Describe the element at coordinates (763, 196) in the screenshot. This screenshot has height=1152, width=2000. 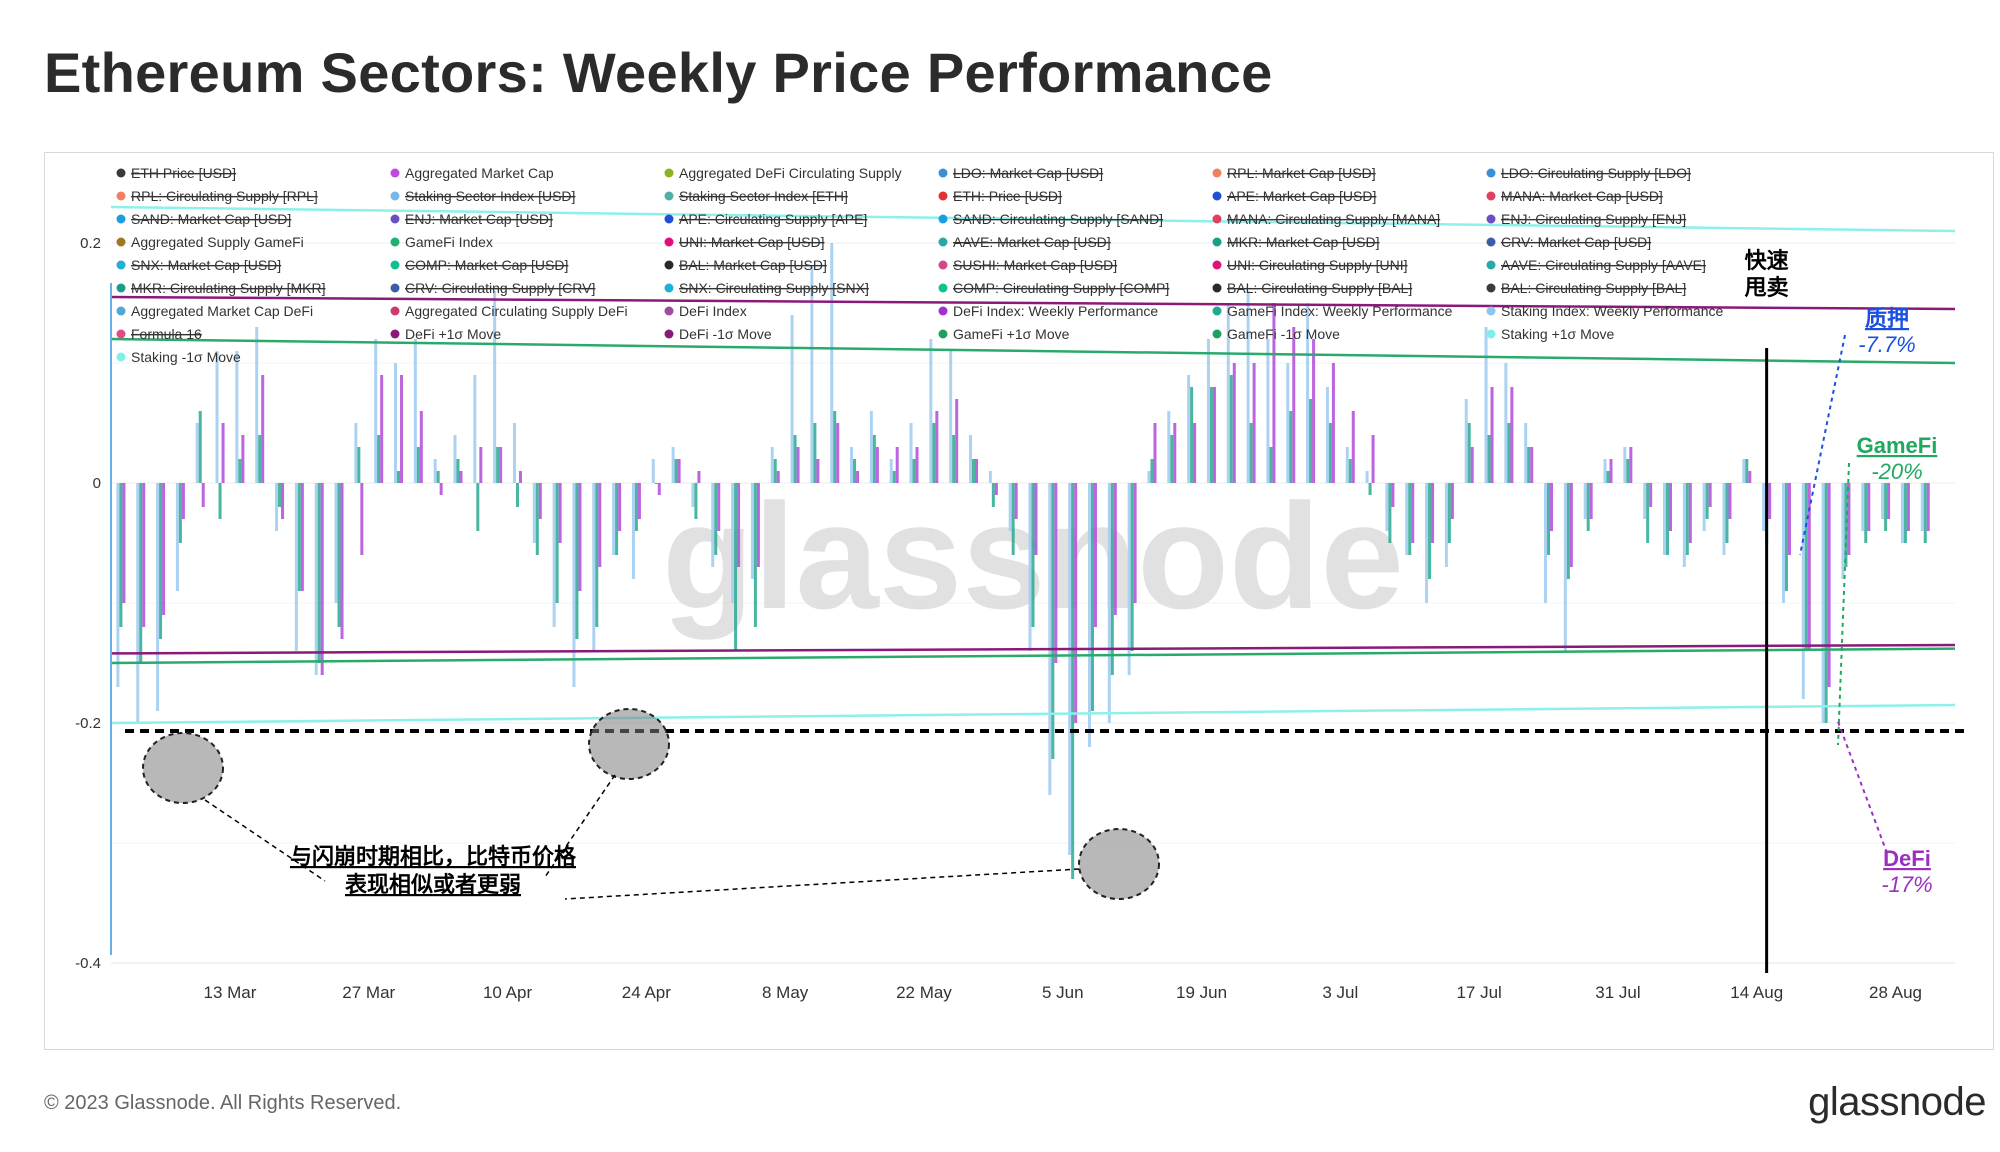
I see `legend-item: Staking Sector Index [ETH]` at that location.